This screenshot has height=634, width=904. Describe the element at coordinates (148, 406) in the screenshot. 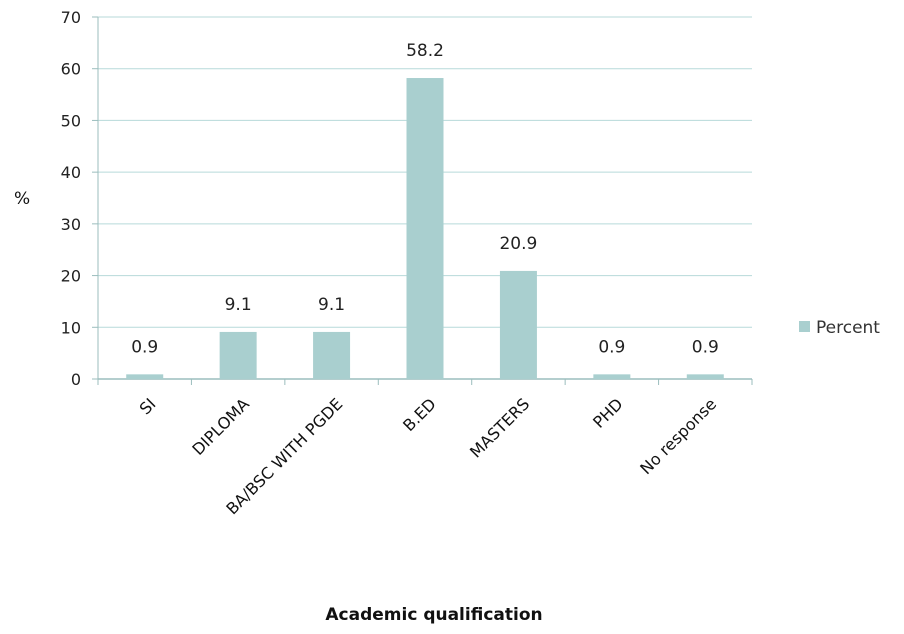

I see `category-label: SI` at that location.